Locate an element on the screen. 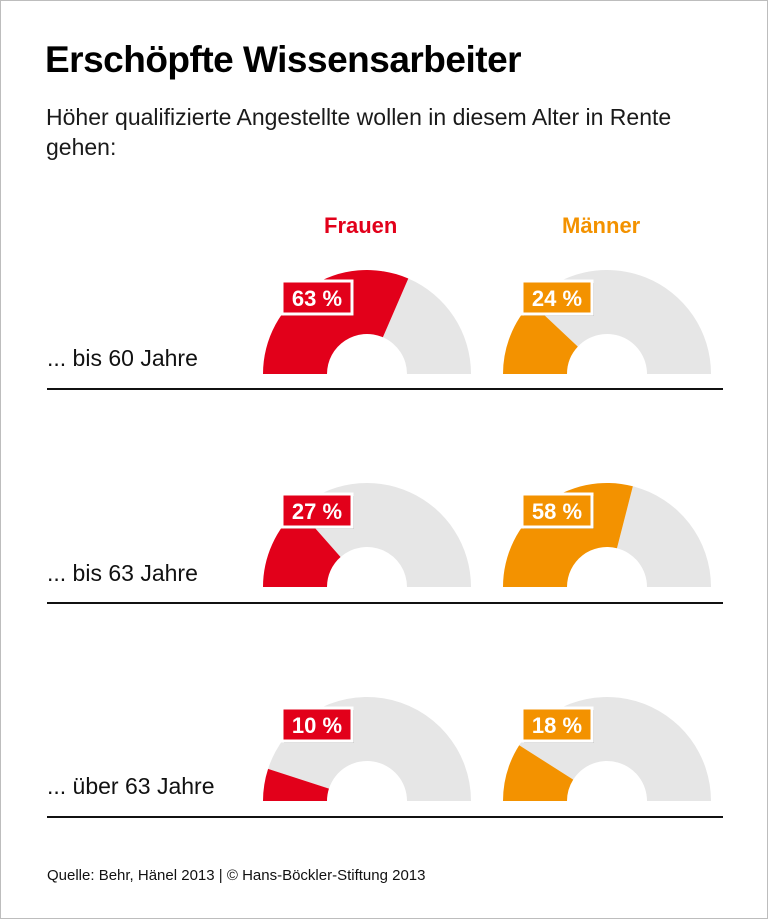 Image resolution: width=768 pixels, height=919 pixels. chart-title: Erschöpfte Wissensarbeiter is located at coordinates (283, 59).